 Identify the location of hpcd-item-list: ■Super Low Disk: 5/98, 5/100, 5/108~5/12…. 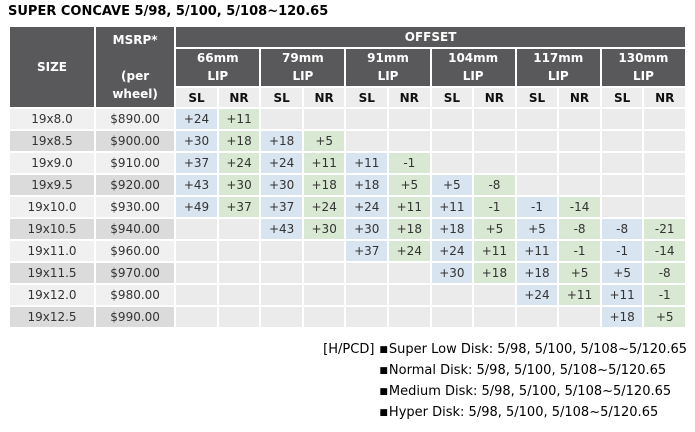
(533, 382).